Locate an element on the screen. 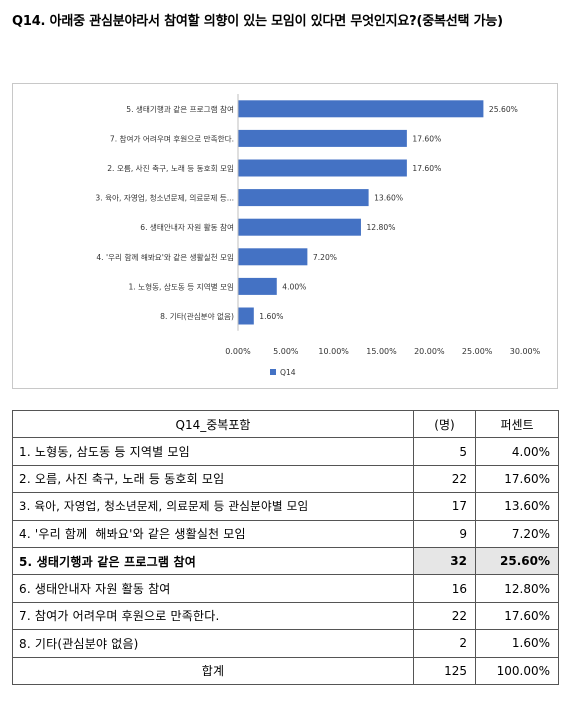 This screenshot has height=710, width=570. row-label: 6. 생태안내자 자원 활동 참여 is located at coordinates (213, 588).